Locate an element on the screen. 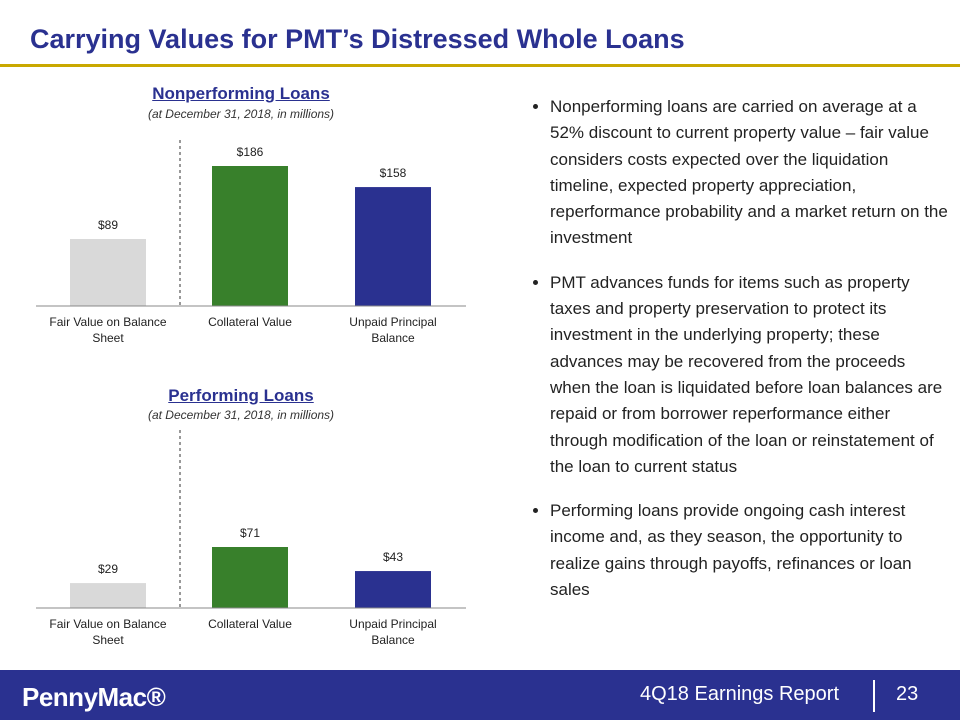 Image resolution: width=960 pixels, height=720 pixels. value-label: $29 is located at coordinates (108, 569).